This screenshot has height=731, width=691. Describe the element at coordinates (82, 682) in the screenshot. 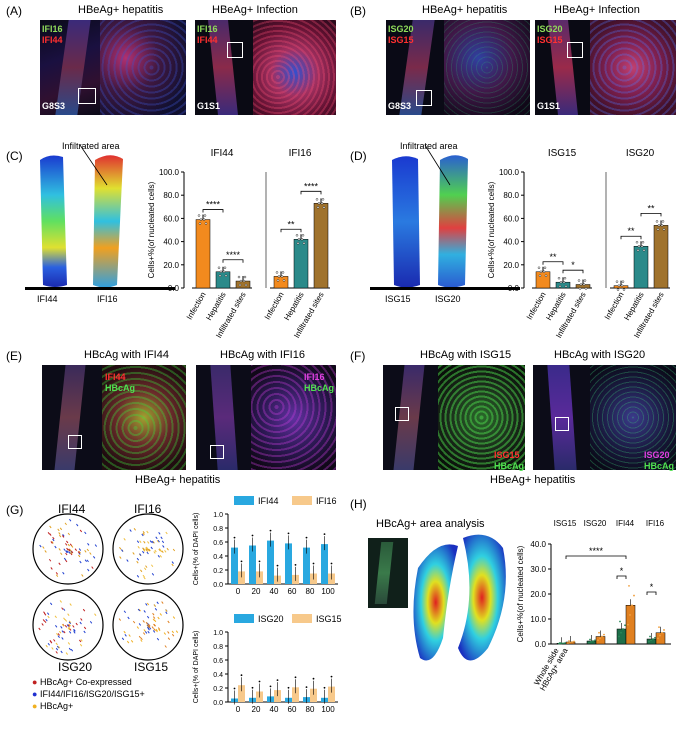

I see `panel-g-legend-1: ● HBcAg+ Co-expressed` at that location.